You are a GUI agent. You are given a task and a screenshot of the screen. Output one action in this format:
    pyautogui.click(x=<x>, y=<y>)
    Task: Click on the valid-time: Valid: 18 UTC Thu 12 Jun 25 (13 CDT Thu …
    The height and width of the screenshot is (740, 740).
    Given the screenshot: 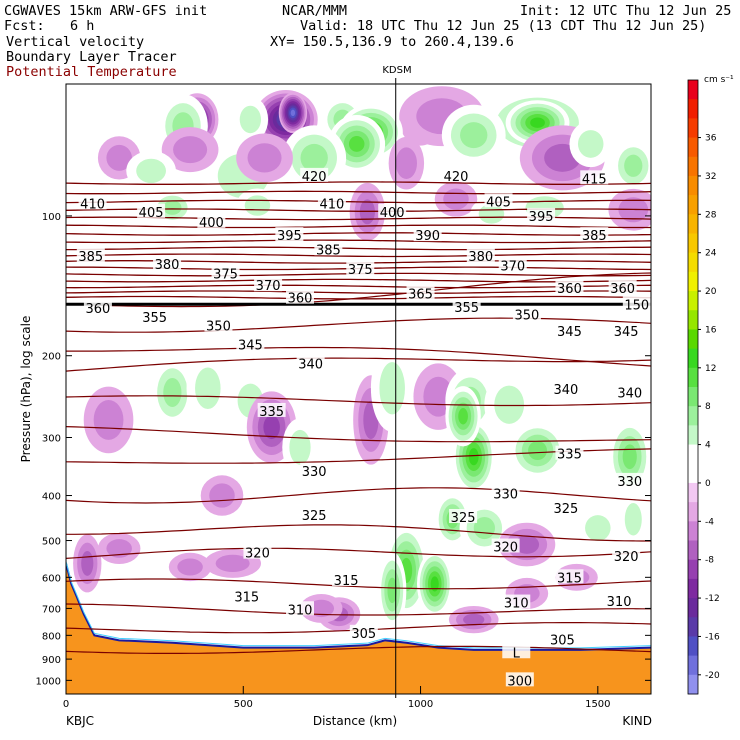 What is the action you would take?
    pyautogui.click(x=503, y=26)
    